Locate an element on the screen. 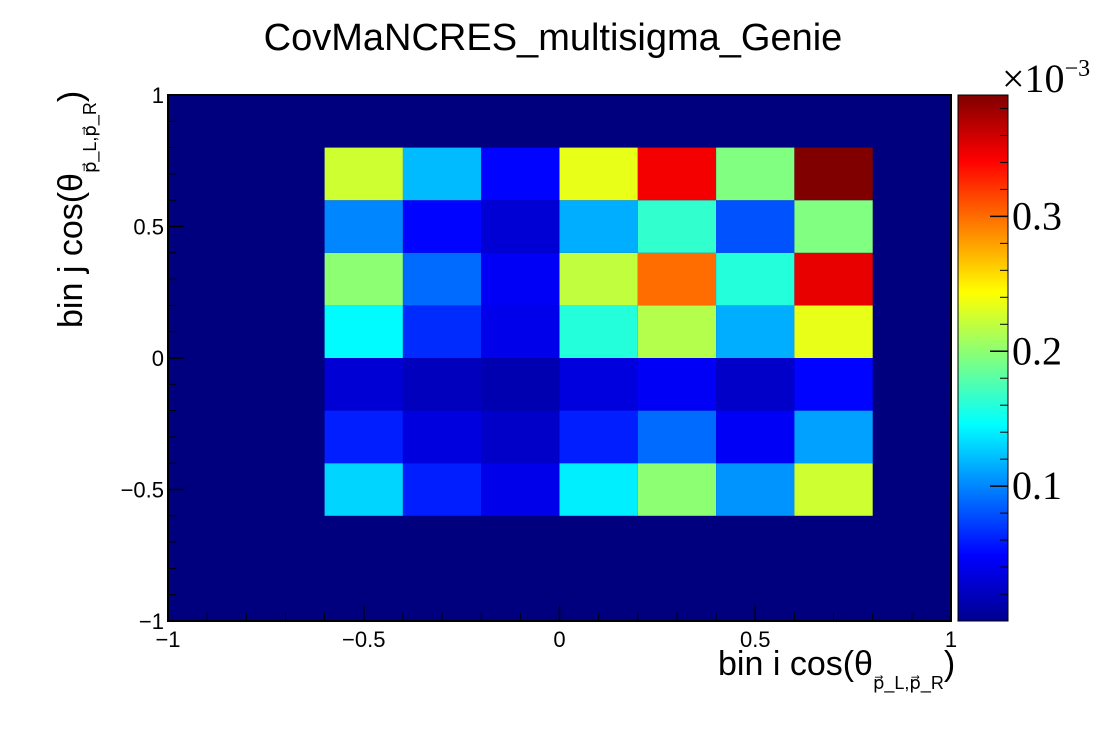 The image size is (1120, 740). y-axis-label-sub: p⃗_L,p⃗_R is located at coordinates (90, 137).